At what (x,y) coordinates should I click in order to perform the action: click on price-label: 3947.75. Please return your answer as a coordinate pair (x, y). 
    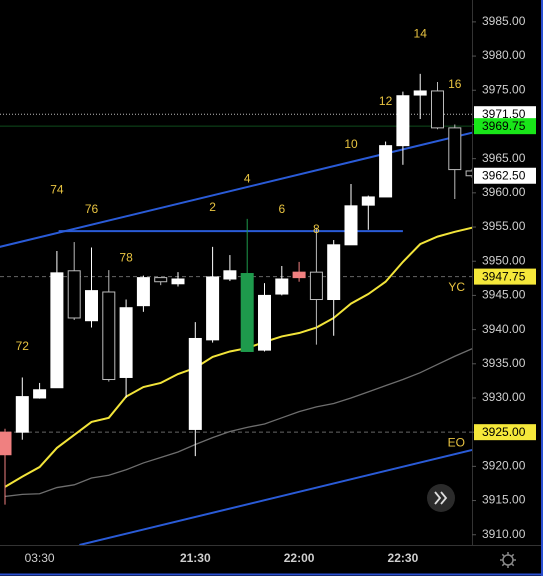
    Looking at the image, I should click on (504, 276).